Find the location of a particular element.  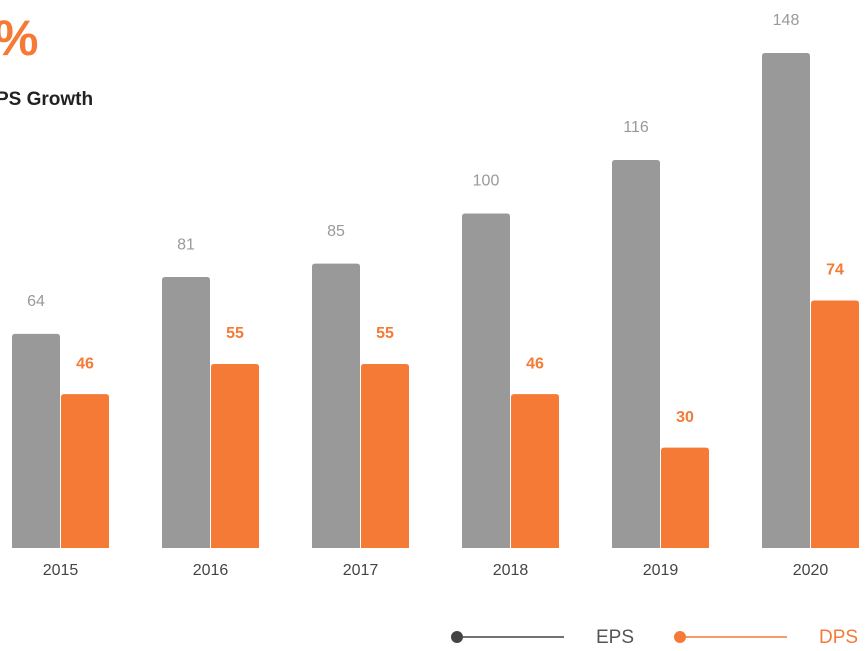

chart-subtitle: PS Growth is located at coordinates (46, 99).